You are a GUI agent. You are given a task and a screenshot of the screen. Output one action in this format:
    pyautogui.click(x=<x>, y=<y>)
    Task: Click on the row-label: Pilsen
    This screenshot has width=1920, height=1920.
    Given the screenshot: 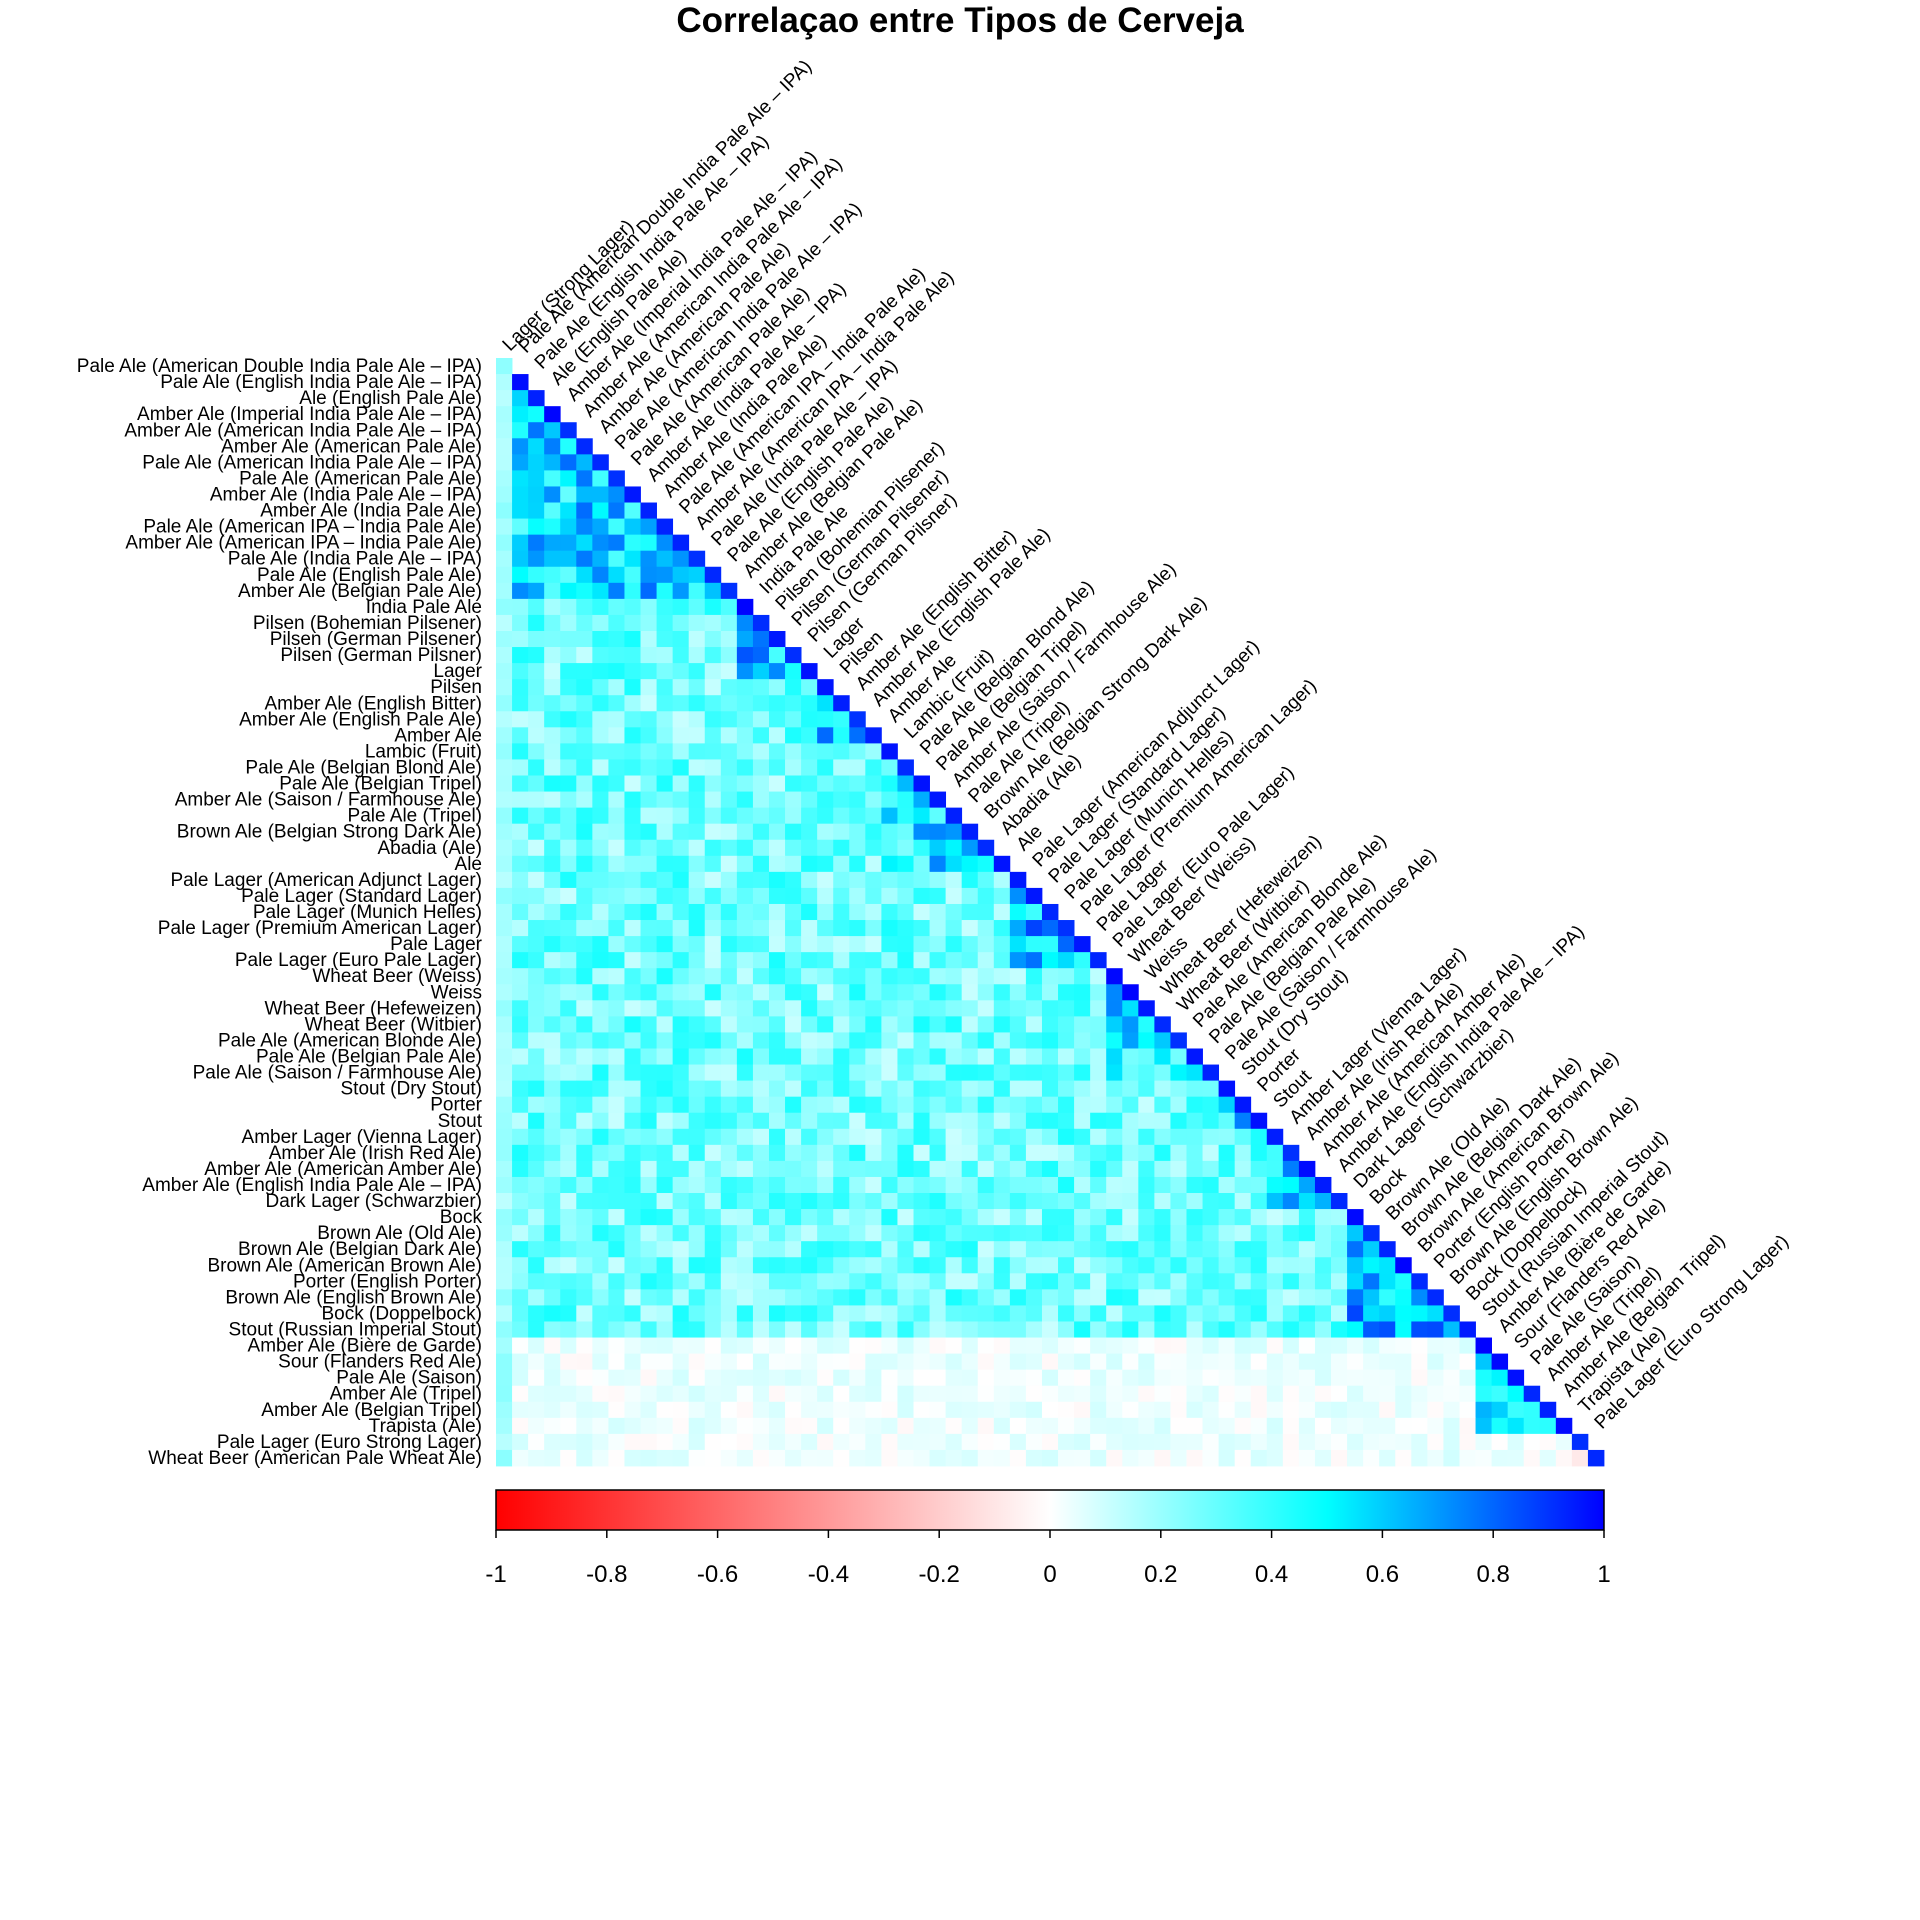 What is the action you would take?
    pyautogui.click(x=456, y=687)
    